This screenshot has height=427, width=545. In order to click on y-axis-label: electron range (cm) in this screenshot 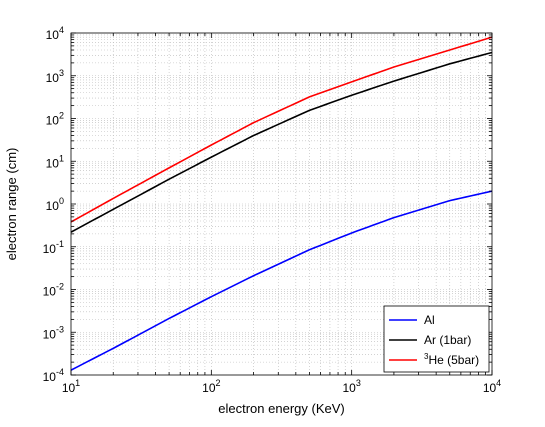, I will do `click(11, 204)`.